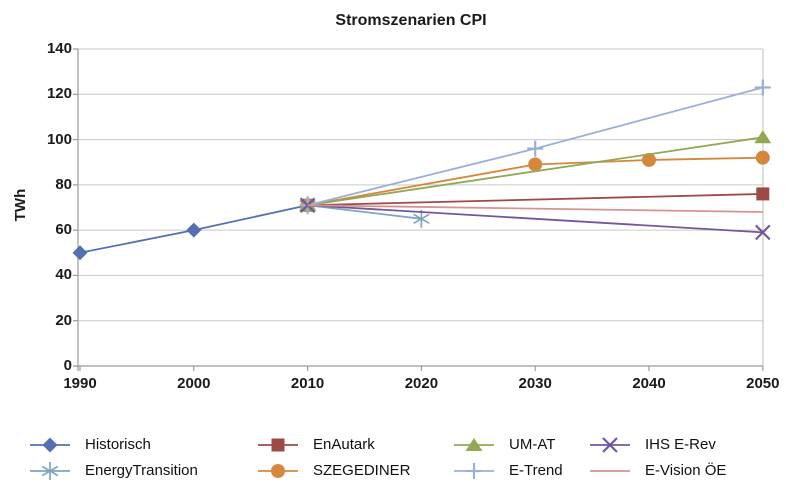  I want to click on chart-title: Stromszenarien CPI, so click(411, 20).